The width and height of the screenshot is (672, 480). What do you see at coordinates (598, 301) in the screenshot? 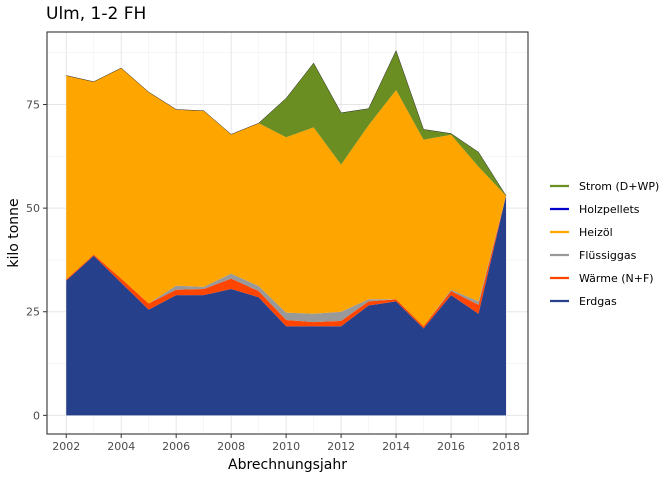
I see `legend-label-erdgas: Erdgas` at bounding box center [598, 301].